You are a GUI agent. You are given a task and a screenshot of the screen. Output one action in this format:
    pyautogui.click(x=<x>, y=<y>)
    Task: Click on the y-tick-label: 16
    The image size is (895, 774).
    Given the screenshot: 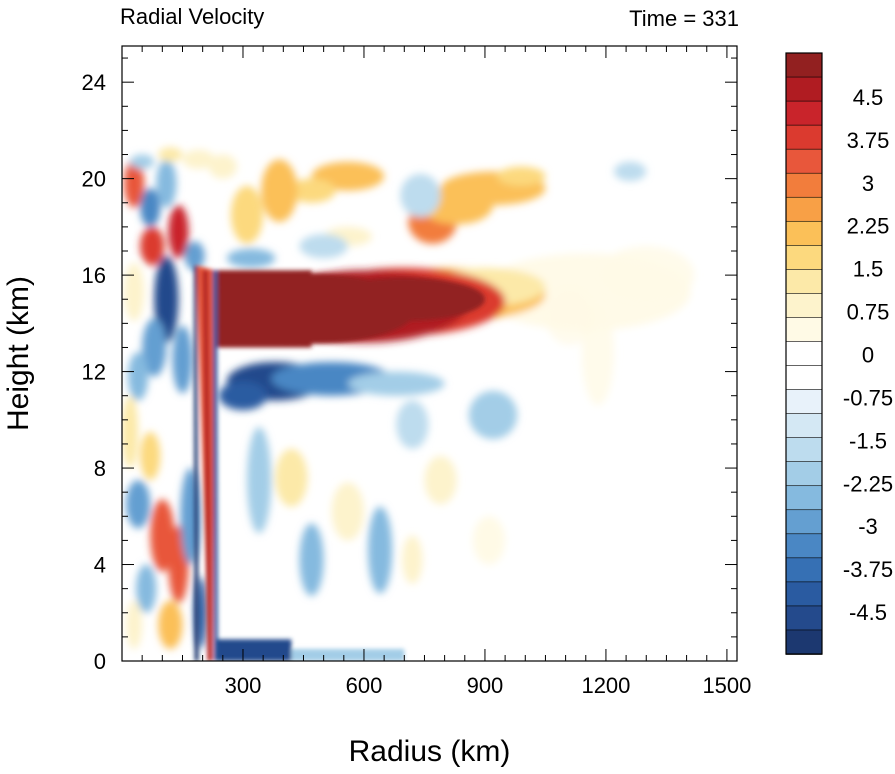 What is the action you would take?
    pyautogui.click(x=94, y=275)
    